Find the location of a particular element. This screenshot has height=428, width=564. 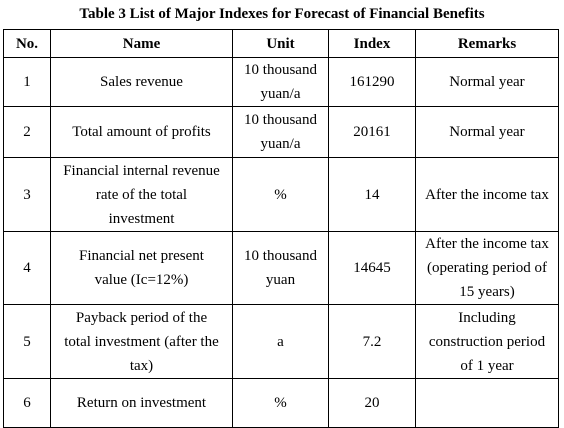

cell-remarks-line: 15 years) is located at coordinates (487, 292).